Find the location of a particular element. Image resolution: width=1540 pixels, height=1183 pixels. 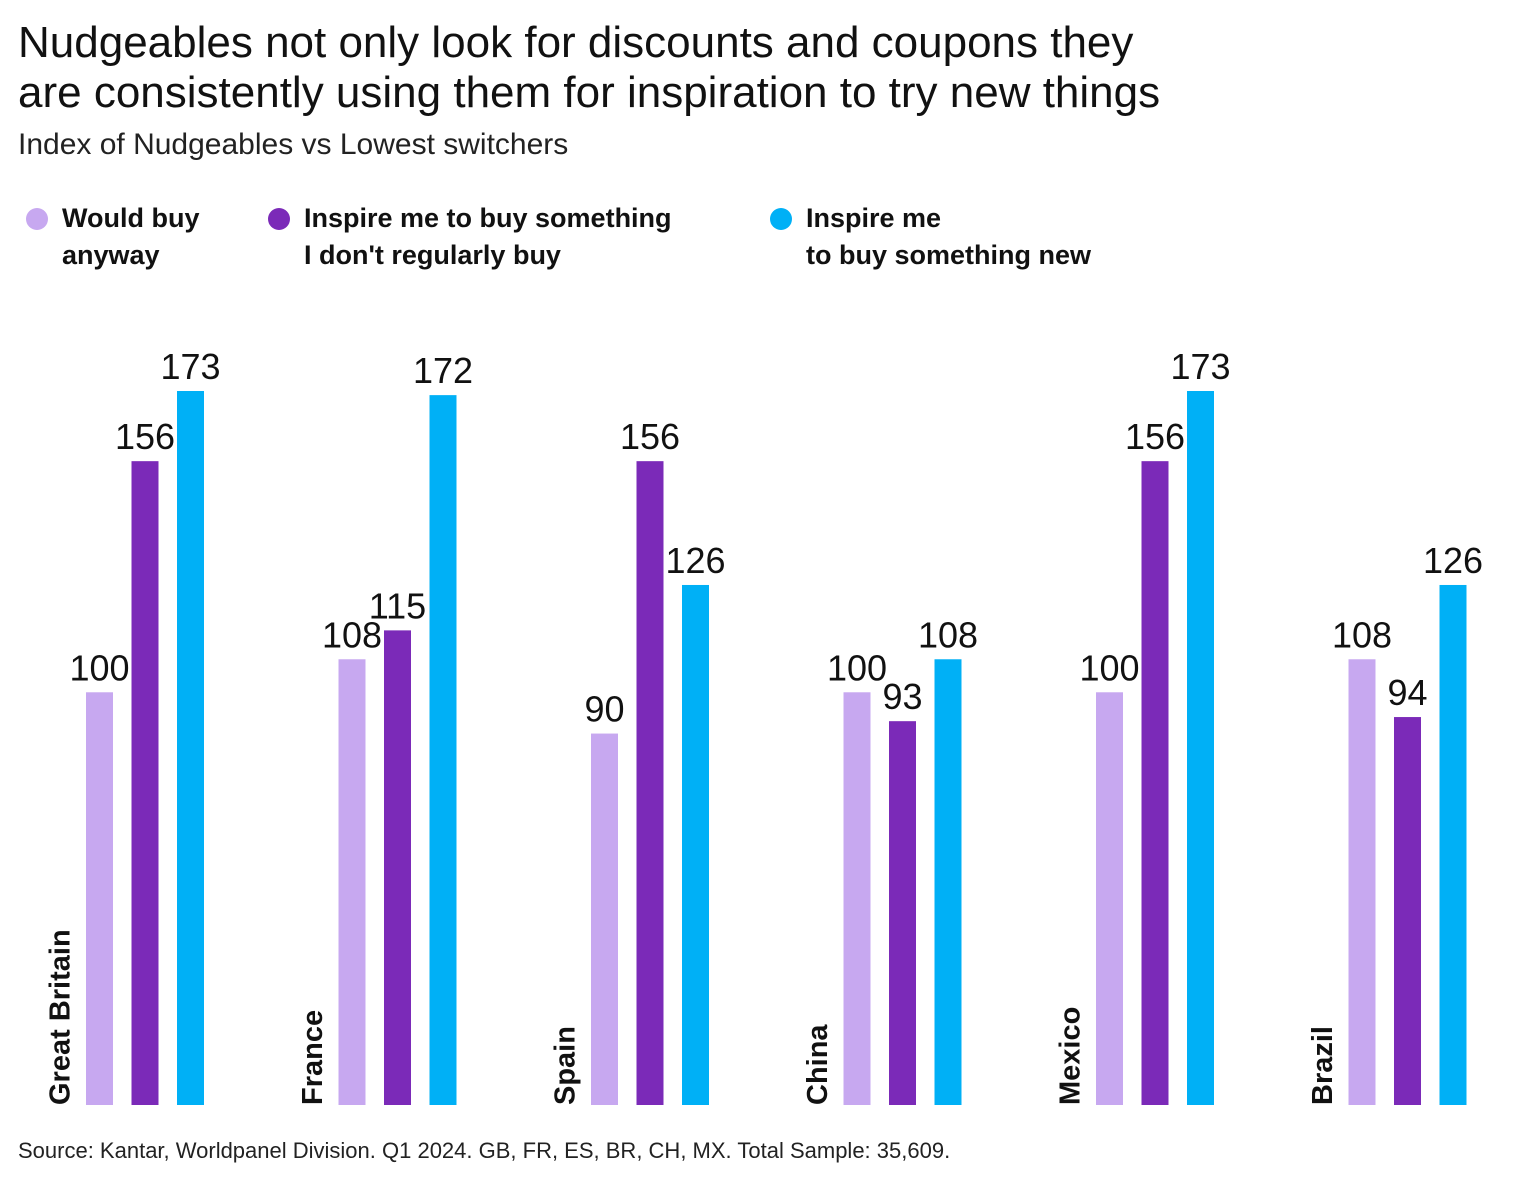

data-label-mexico-1: 100 is located at coordinates (1109, 667).